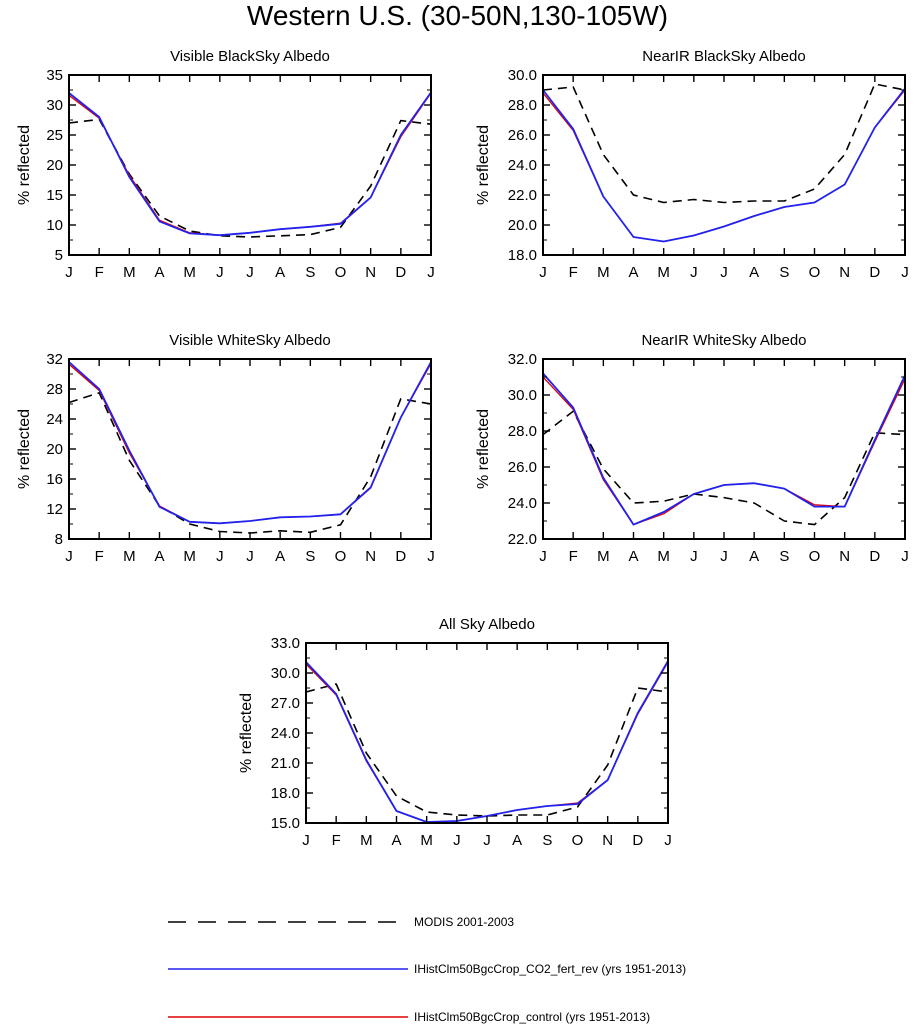 The image size is (915, 1027). What do you see at coordinates (285, 643) in the screenshot?
I see `y-tick-label: 33.0` at bounding box center [285, 643].